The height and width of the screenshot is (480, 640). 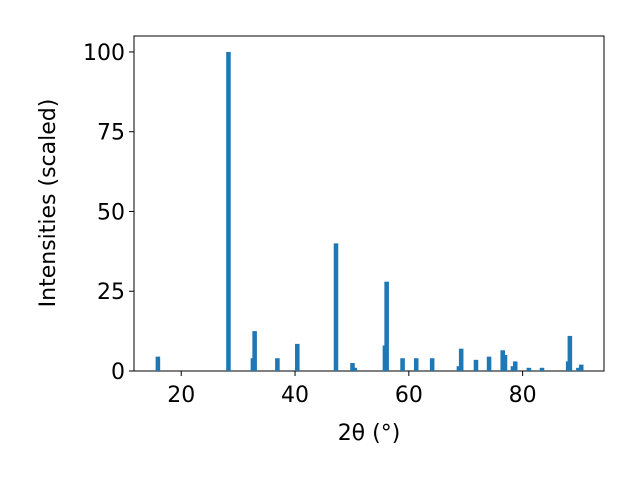 What do you see at coordinates (181, 395) in the screenshot?
I see `x-tick-label: 20` at bounding box center [181, 395].